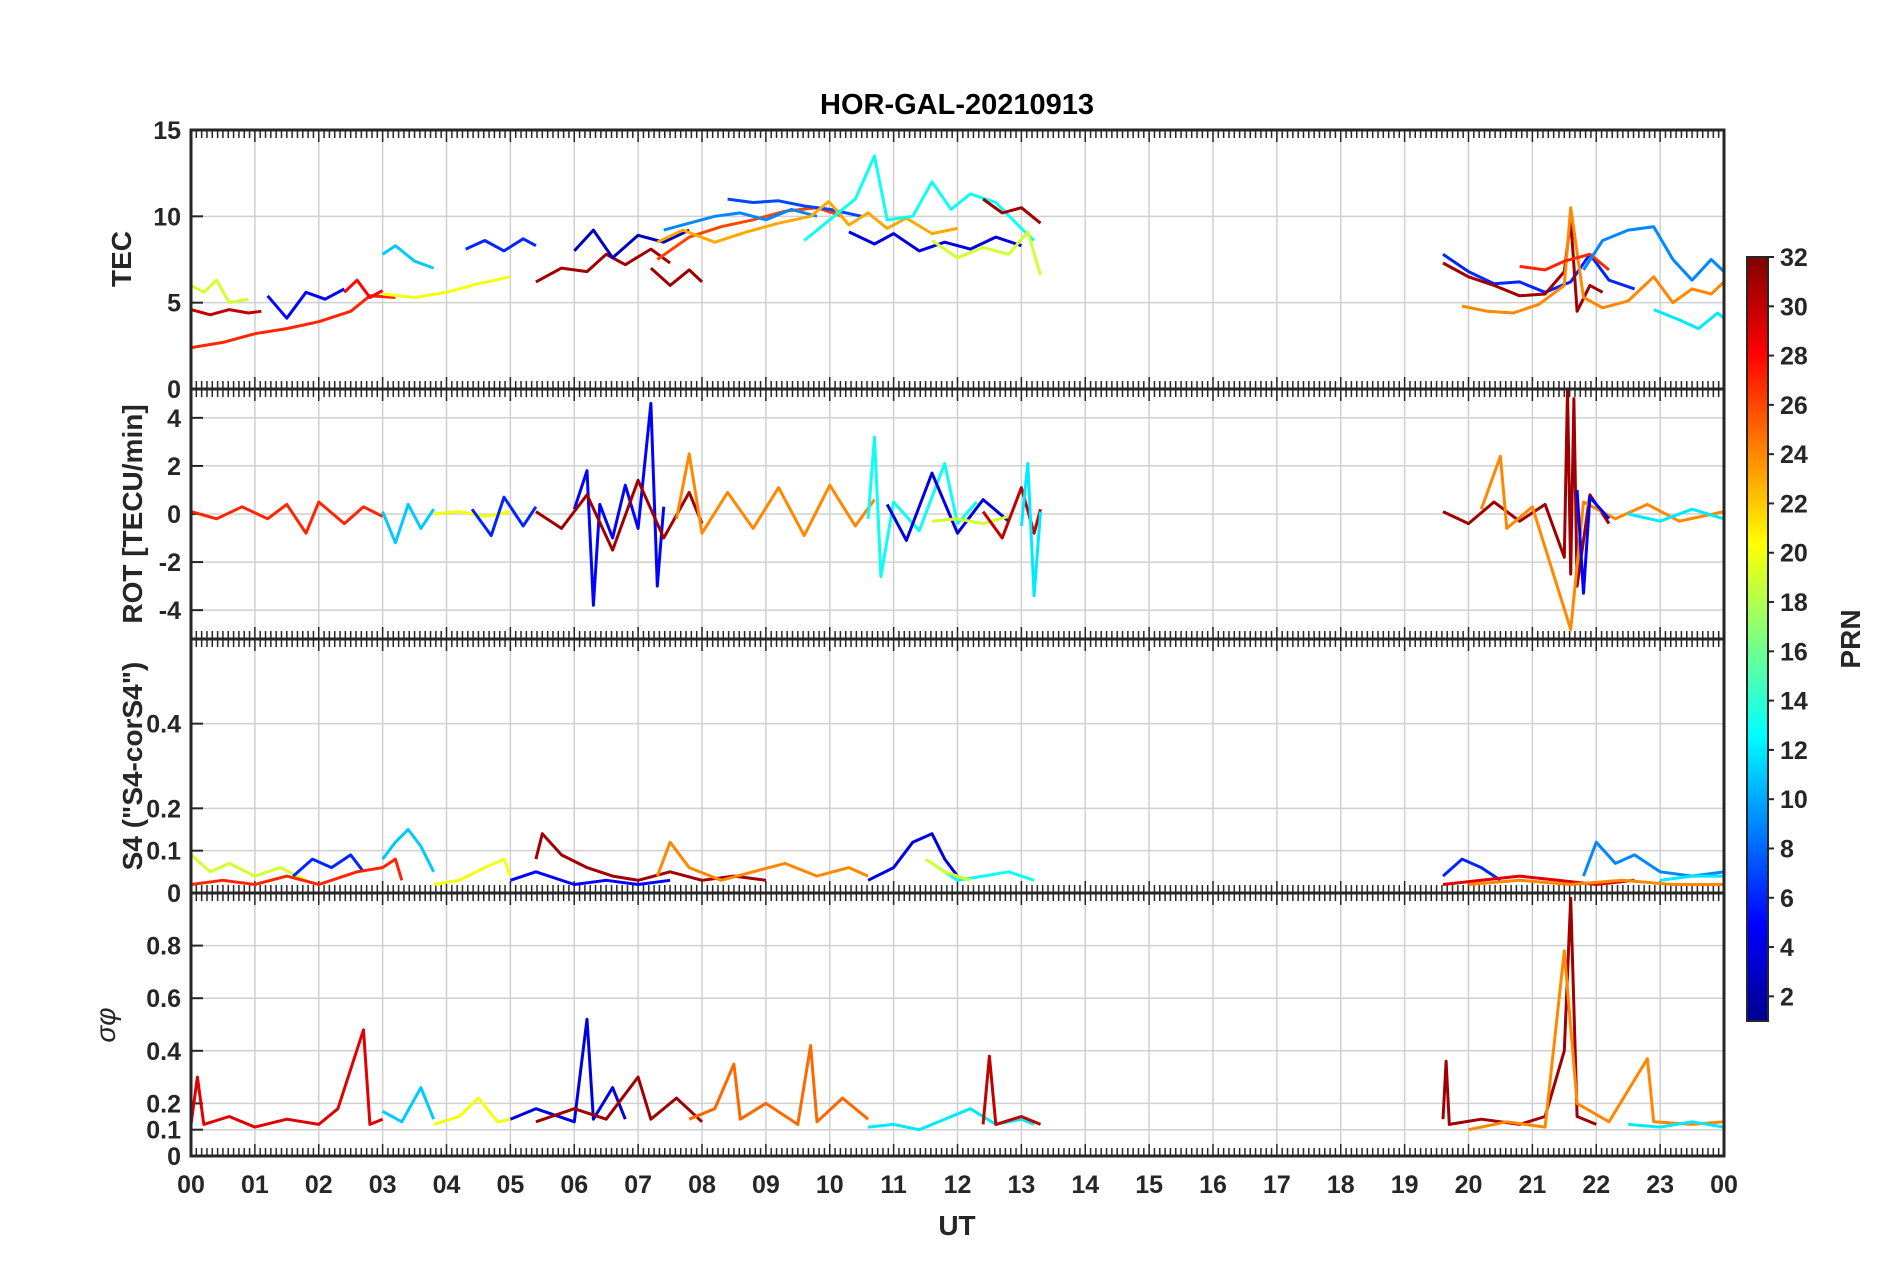  What do you see at coordinates (830, 1185) in the screenshot?
I see `x-tick-label: 10` at bounding box center [830, 1185].